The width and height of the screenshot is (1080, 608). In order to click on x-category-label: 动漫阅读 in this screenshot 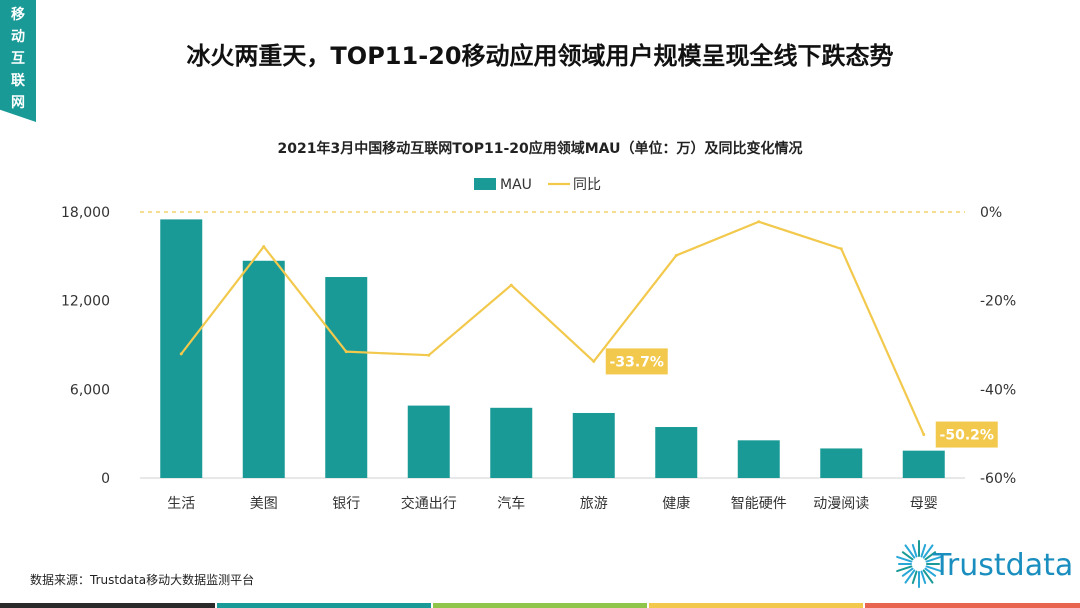, I will do `click(841, 503)`.